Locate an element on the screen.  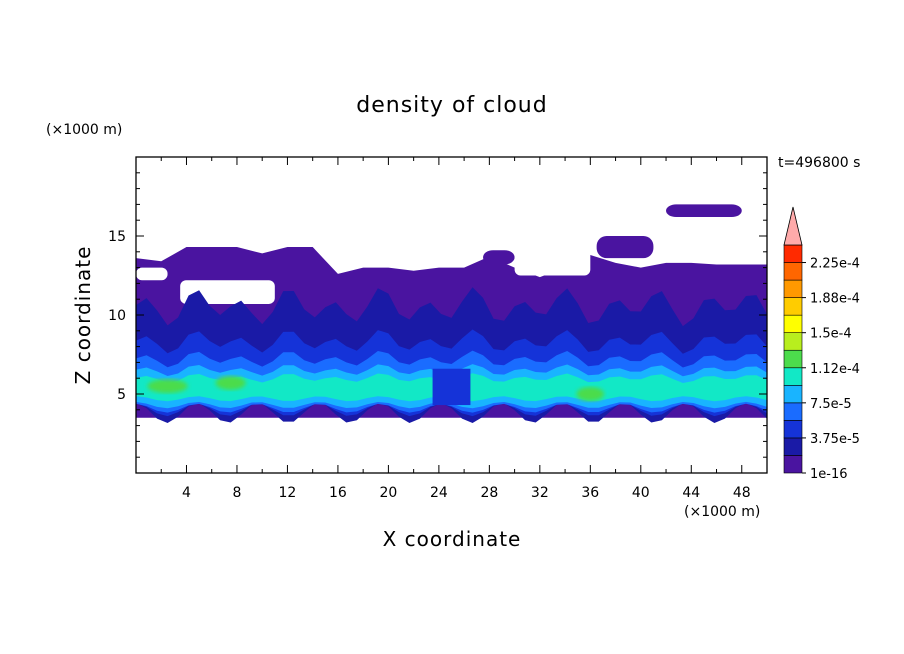
time-label: t=496800 s is located at coordinates (819, 163).